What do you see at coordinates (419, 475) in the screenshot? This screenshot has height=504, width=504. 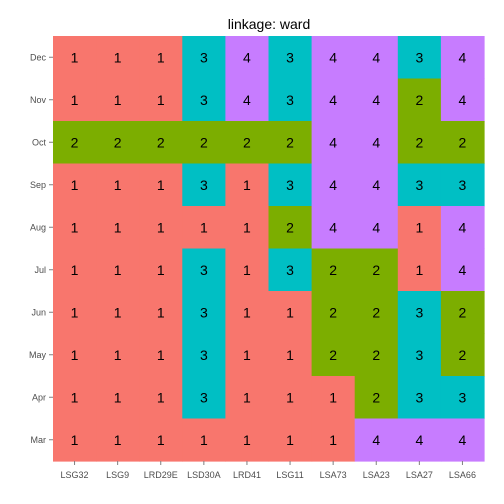 I see `x-tick-label: LSA27` at bounding box center [419, 475].